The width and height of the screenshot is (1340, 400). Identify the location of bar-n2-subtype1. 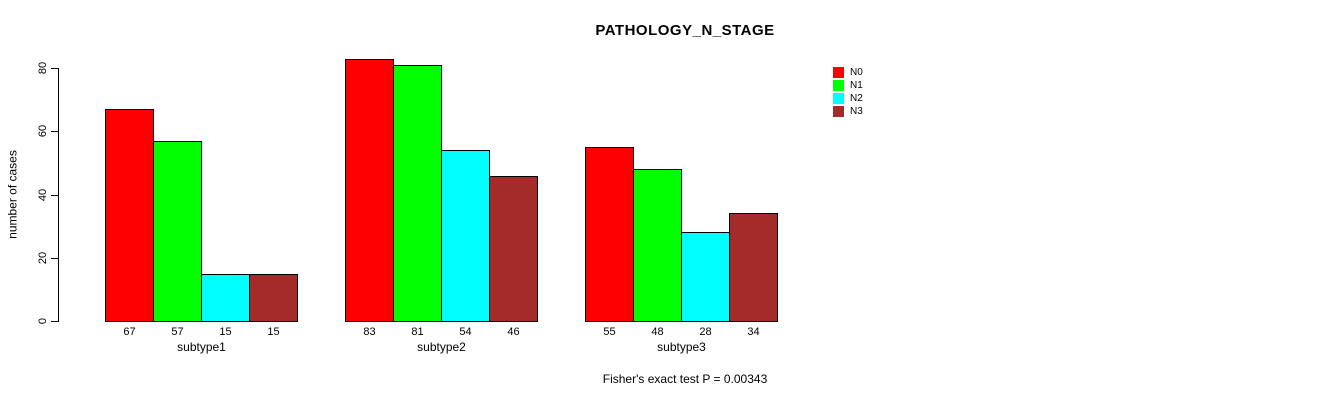
(225, 298).